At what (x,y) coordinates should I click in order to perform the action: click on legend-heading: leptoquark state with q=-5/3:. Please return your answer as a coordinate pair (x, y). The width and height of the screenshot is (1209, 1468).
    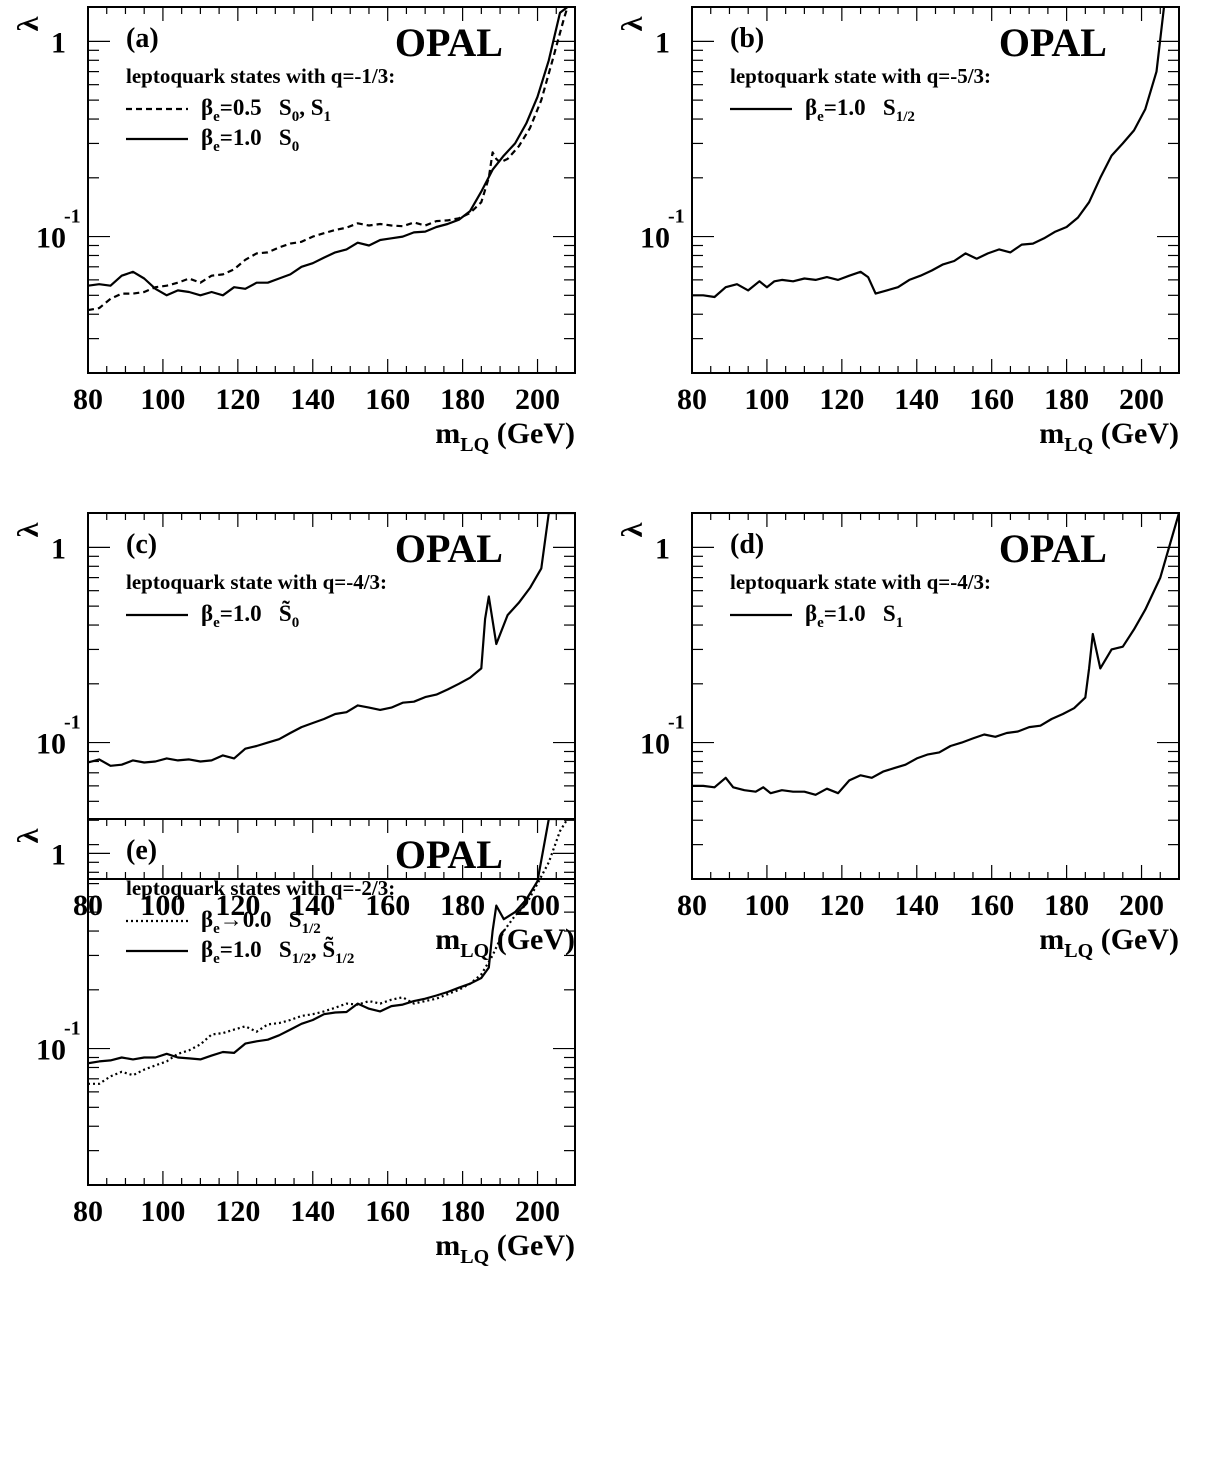
    Looking at the image, I should click on (860, 76).